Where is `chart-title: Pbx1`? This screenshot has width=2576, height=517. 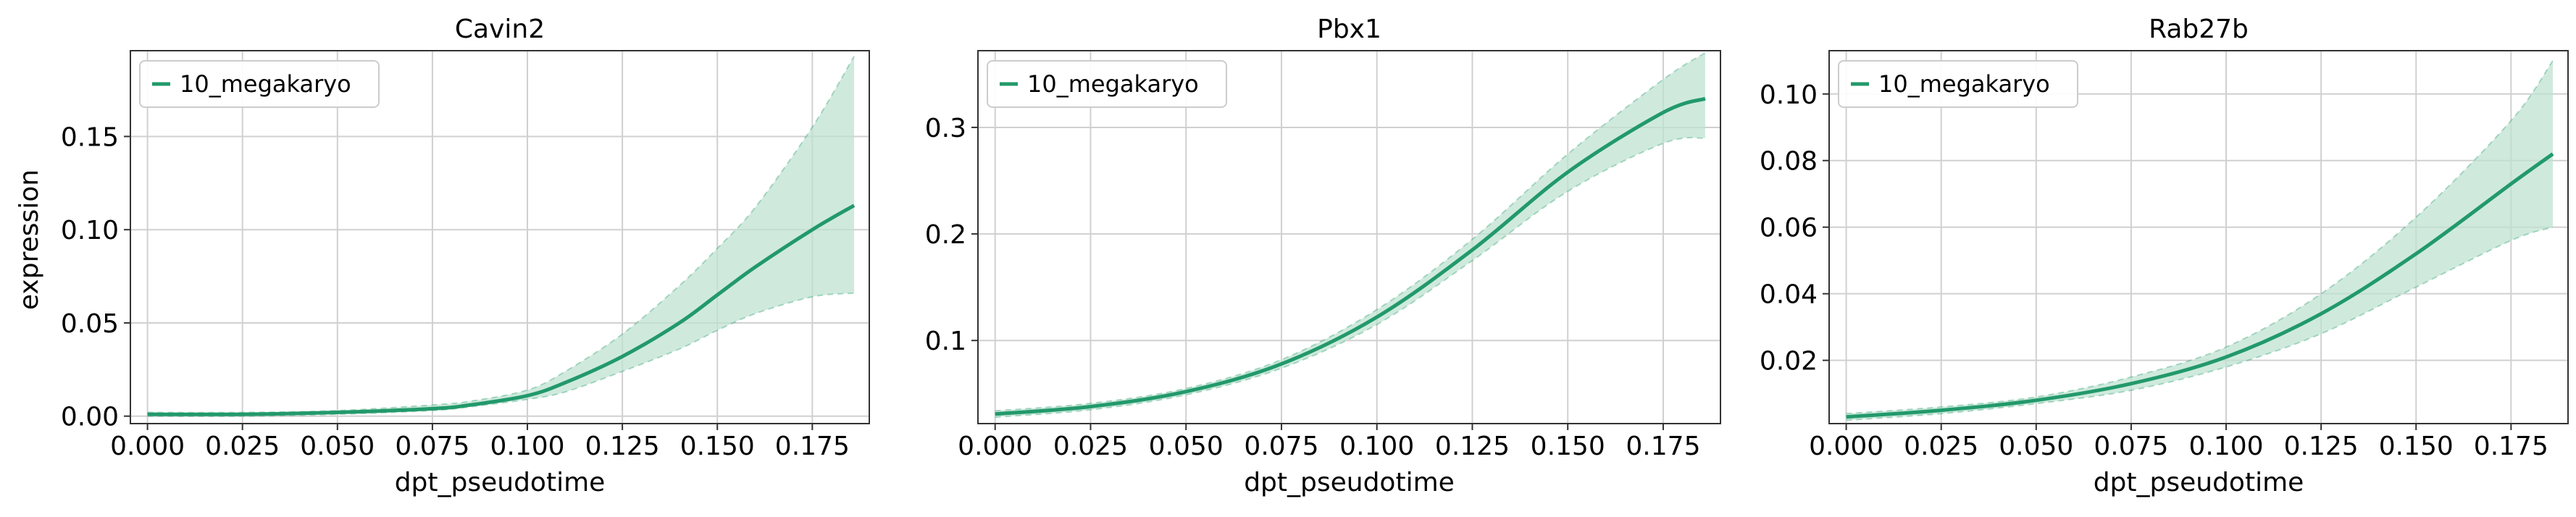
chart-title: Pbx1 is located at coordinates (1349, 29).